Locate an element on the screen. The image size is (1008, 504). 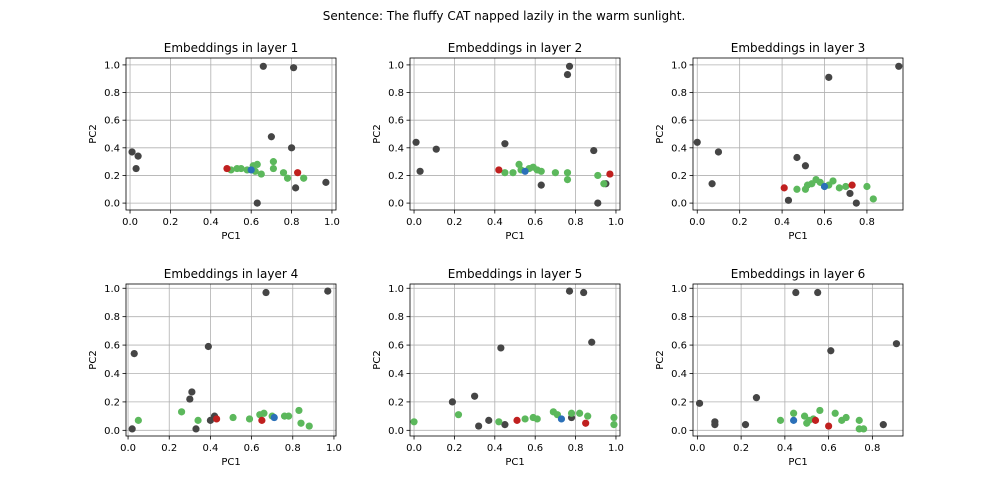
subplot-title: Embeddings in layer 1 is located at coordinates (231, 48).